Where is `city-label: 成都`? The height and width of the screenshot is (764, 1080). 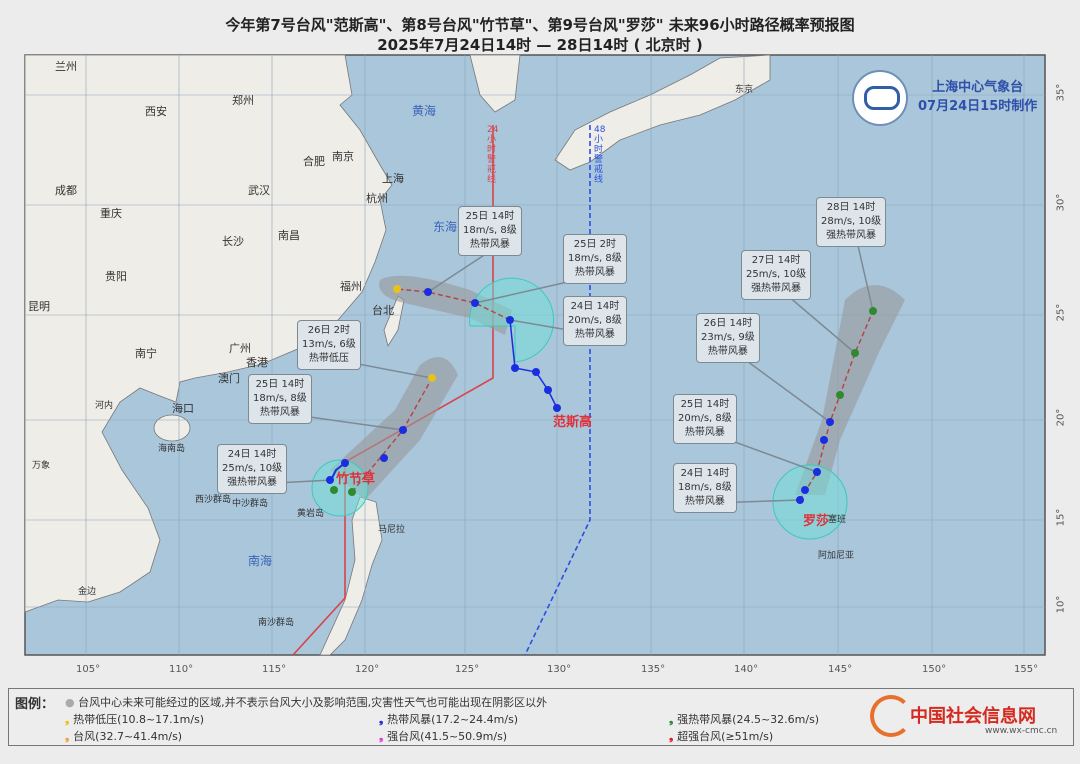
city-label: 成都 is located at coordinates (66, 190).